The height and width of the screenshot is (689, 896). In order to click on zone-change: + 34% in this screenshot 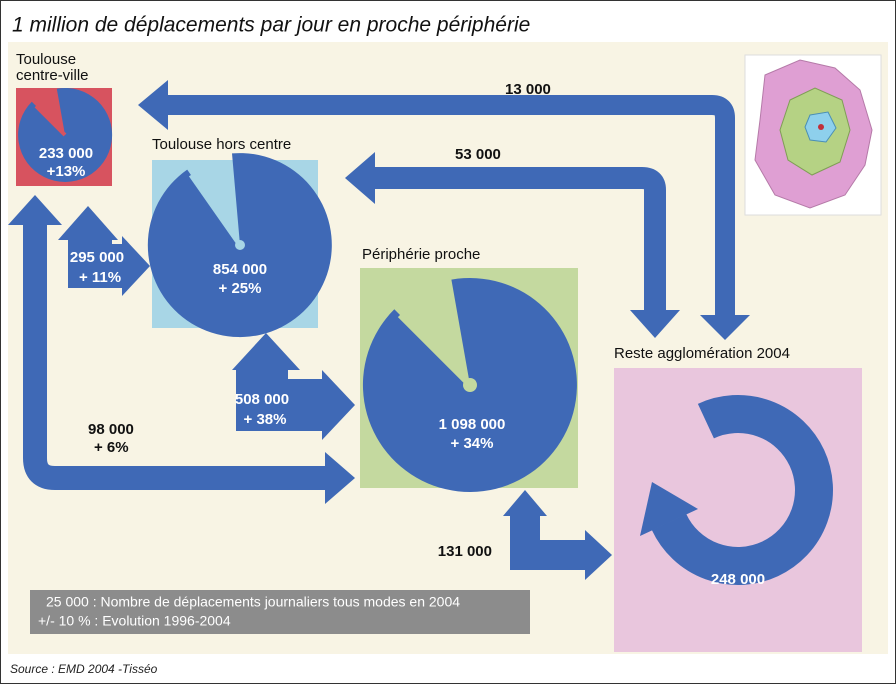, I will do `click(472, 443)`.